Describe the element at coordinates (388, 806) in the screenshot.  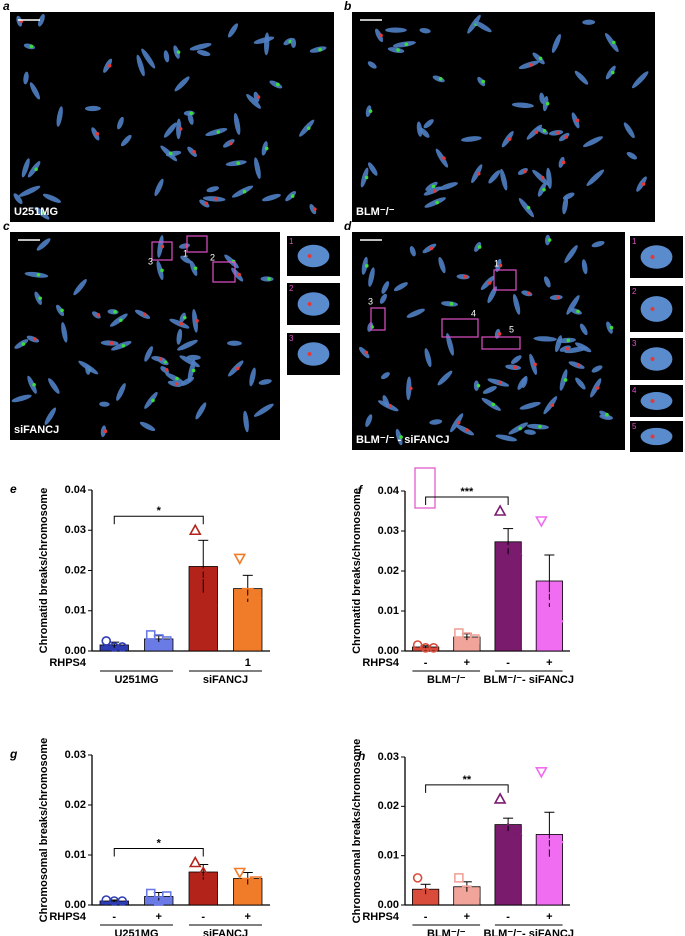
I see `y-tick-label: 0.02` at that location.